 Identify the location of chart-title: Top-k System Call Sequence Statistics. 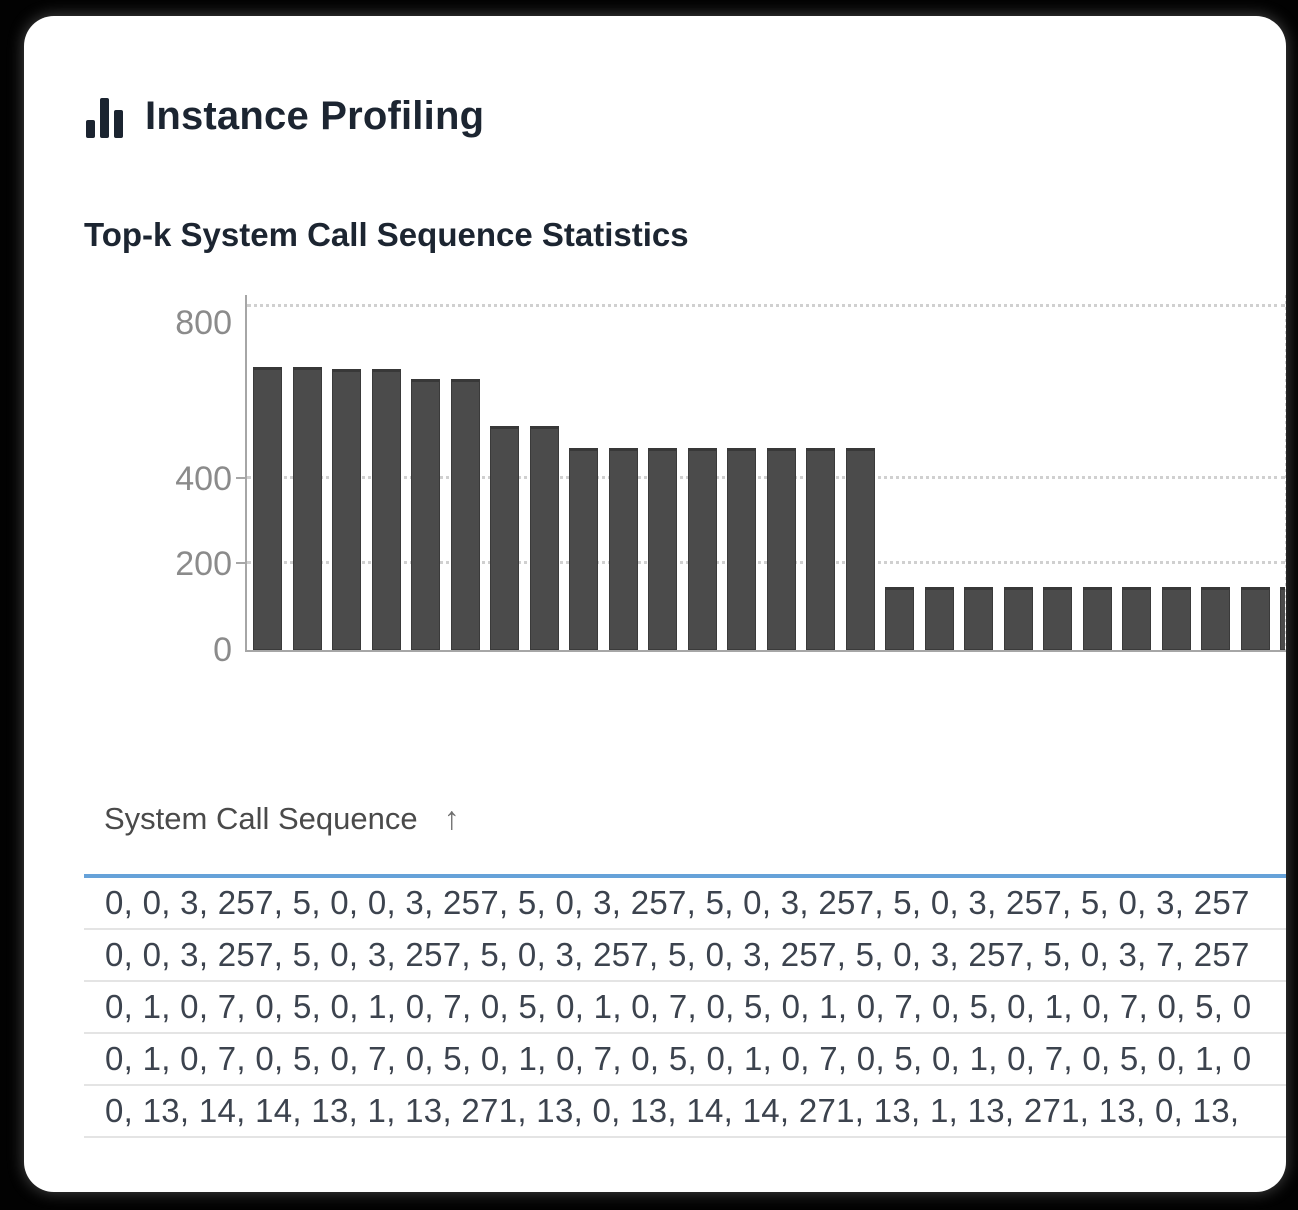
(386, 234).